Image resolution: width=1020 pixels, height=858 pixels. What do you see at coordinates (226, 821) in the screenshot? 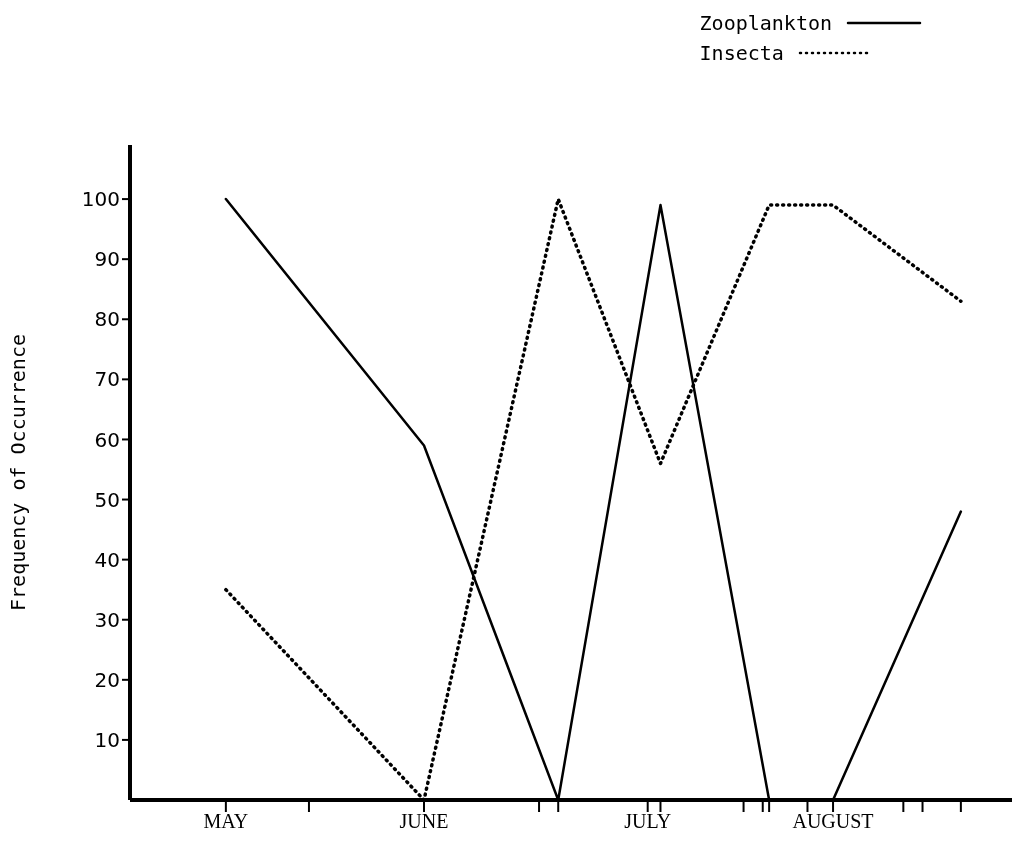
I see `x-tick-label: MAY` at bounding box center [226, 821].